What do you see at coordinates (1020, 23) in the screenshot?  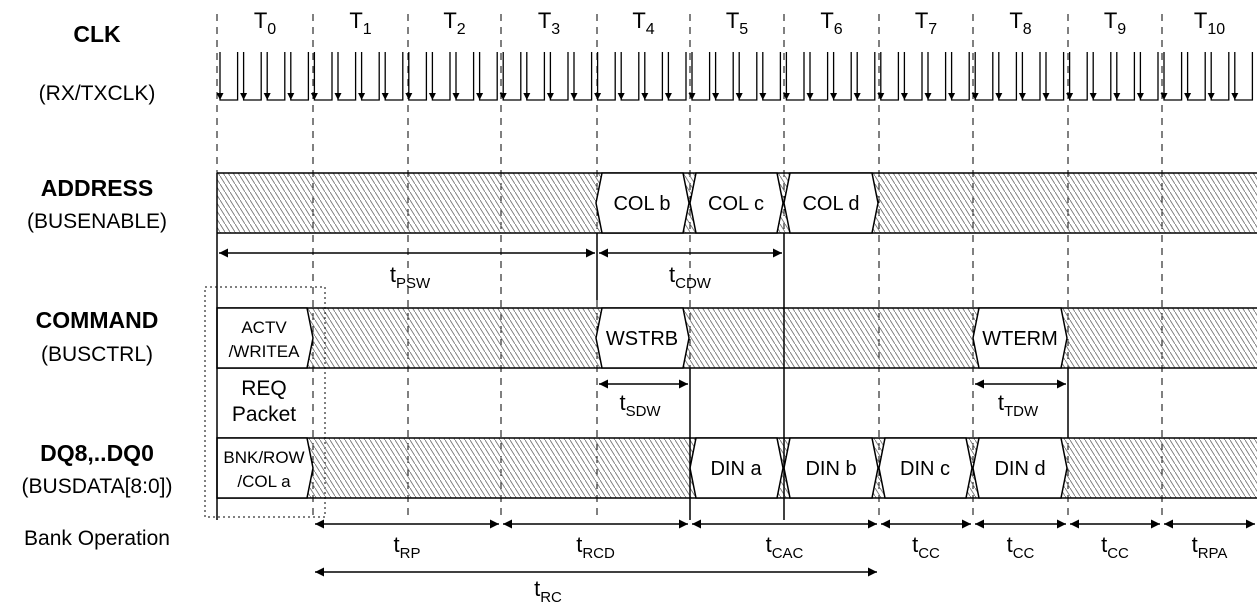 I see `cycle-label: T8` at bounding box center [1020, 23].